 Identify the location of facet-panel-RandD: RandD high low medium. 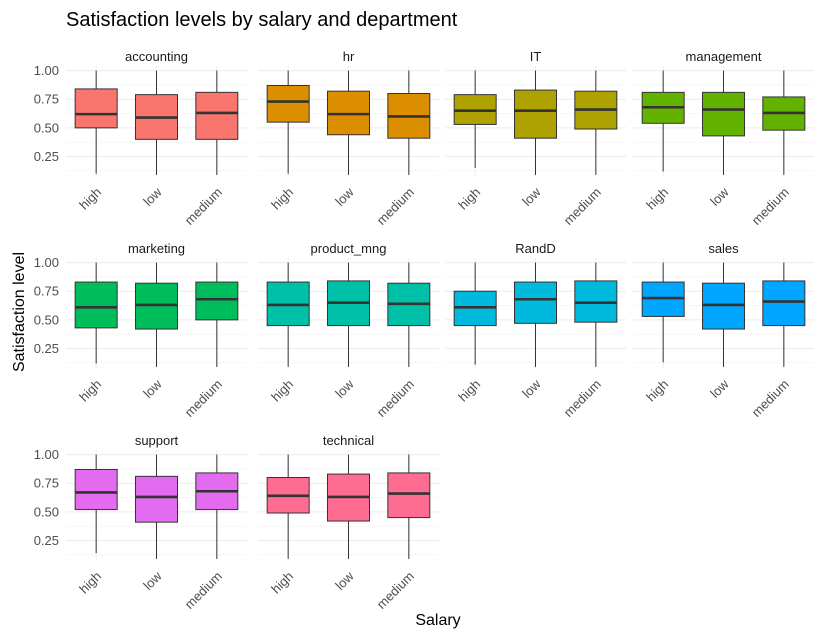
(535, 330).